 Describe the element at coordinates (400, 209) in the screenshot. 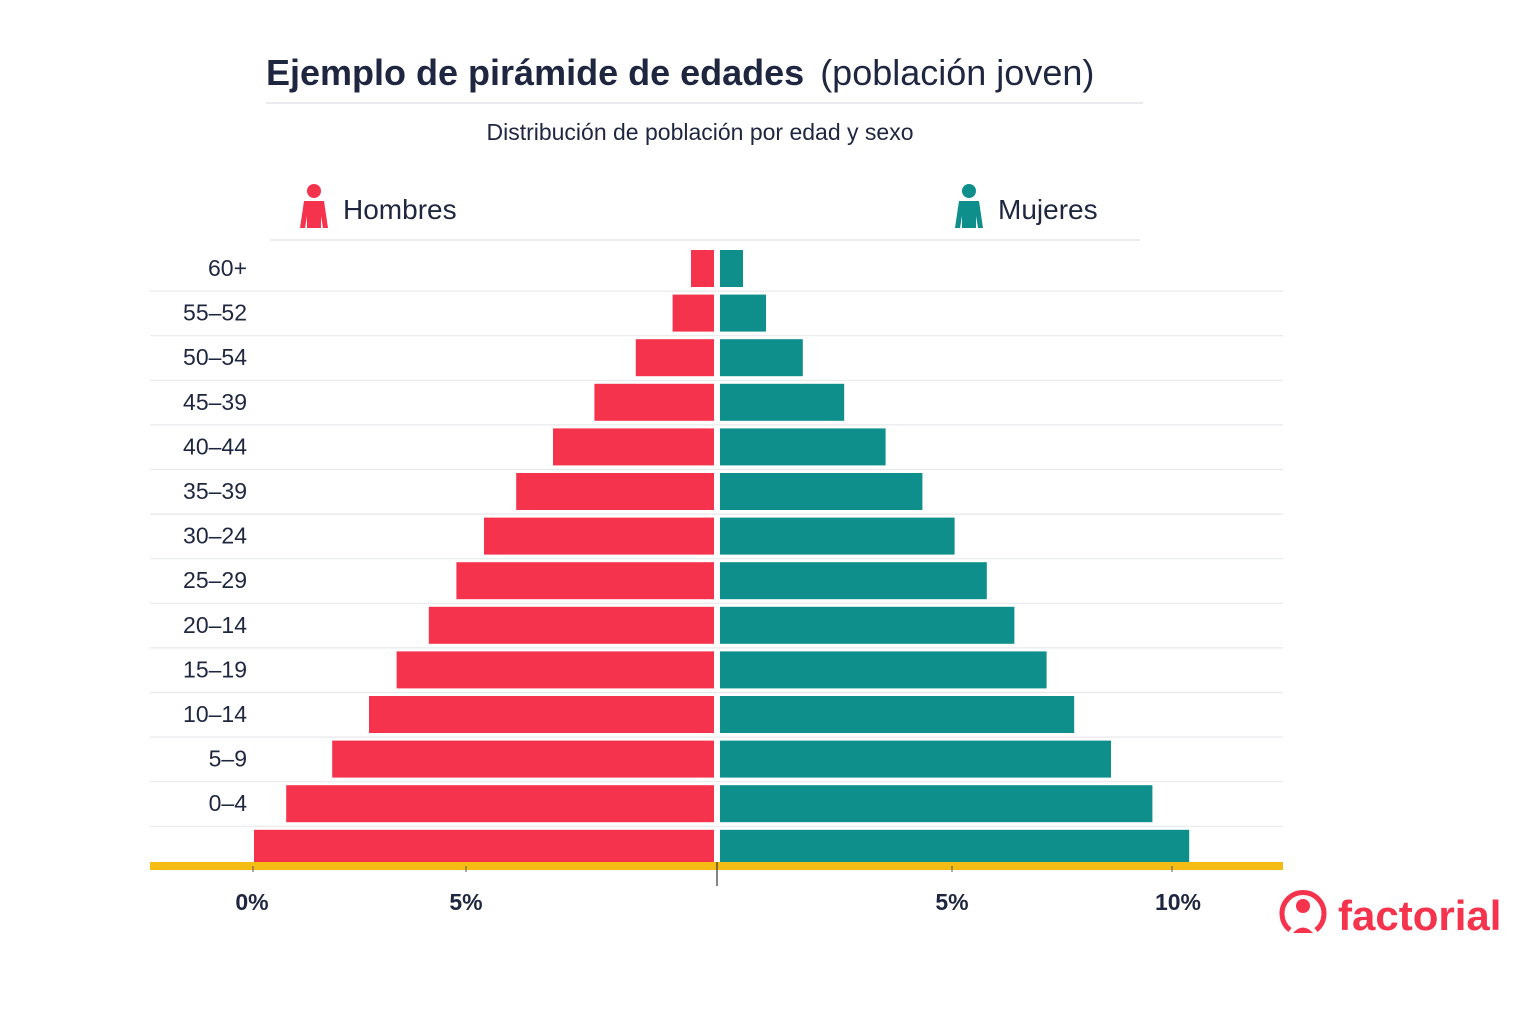

I see `legend-label-hombres: Hombres` at that location.